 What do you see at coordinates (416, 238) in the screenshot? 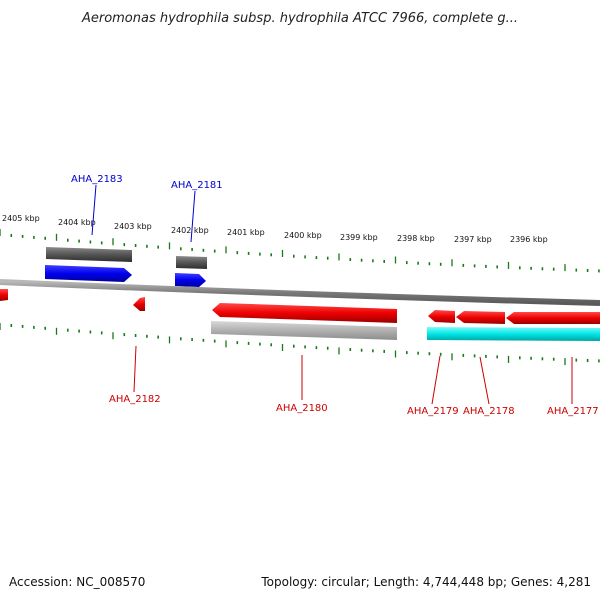
I see `scale-label-2398: 2398 kbp` at bounding box center [416, 238].